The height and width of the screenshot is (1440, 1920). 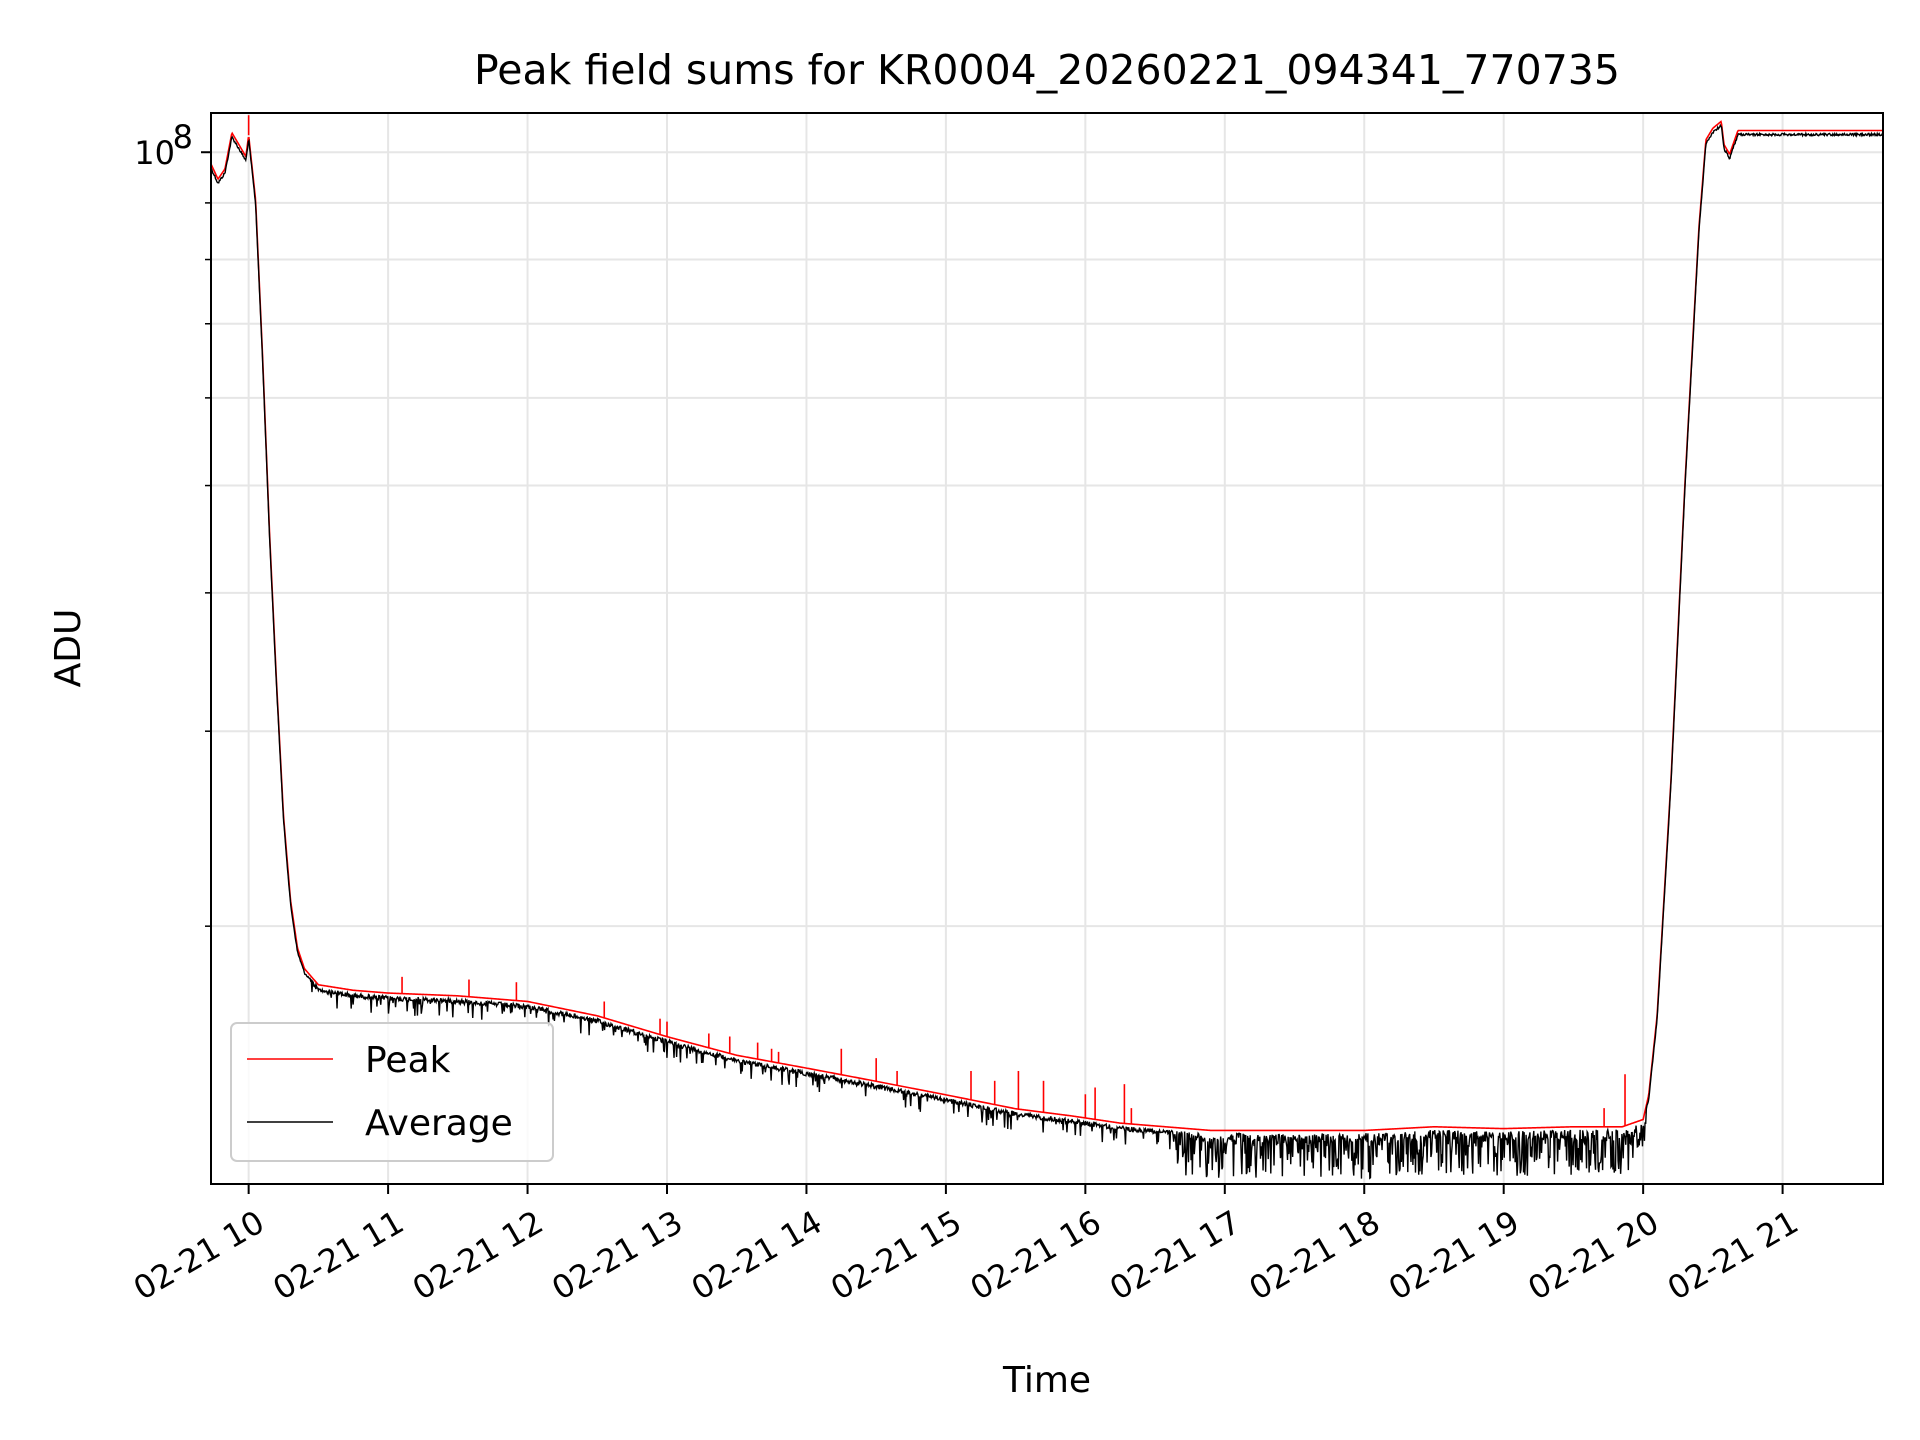 I want to click on legend-average-label: Average, so click(x=439, y=1123).